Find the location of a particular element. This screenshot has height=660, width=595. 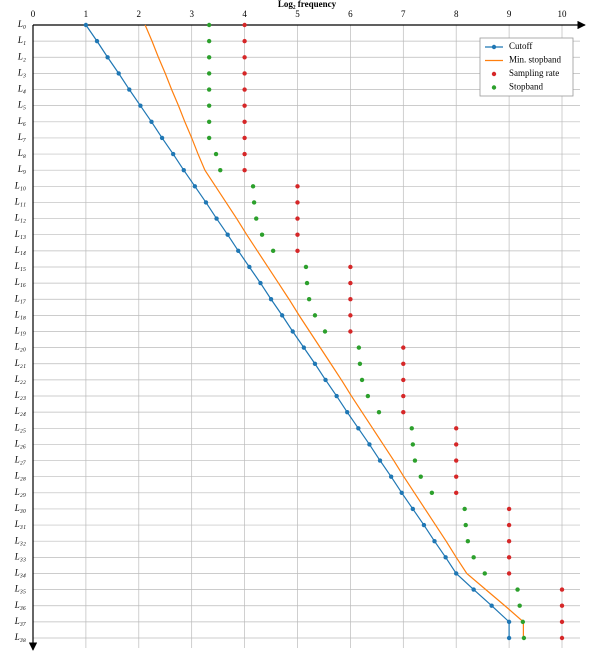

y-tick-label: L₂ is located at coordinates (21, 56).